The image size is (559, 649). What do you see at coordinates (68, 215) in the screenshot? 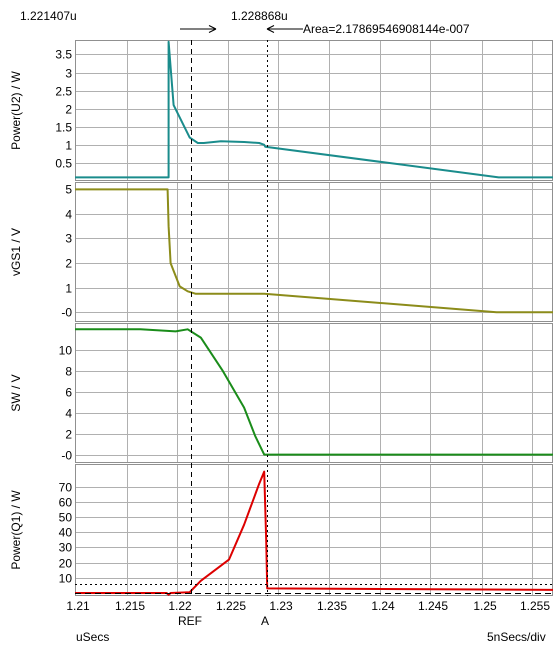
I see `ytick-label-vgs1-4: 4` at bounding box center [68, 215].